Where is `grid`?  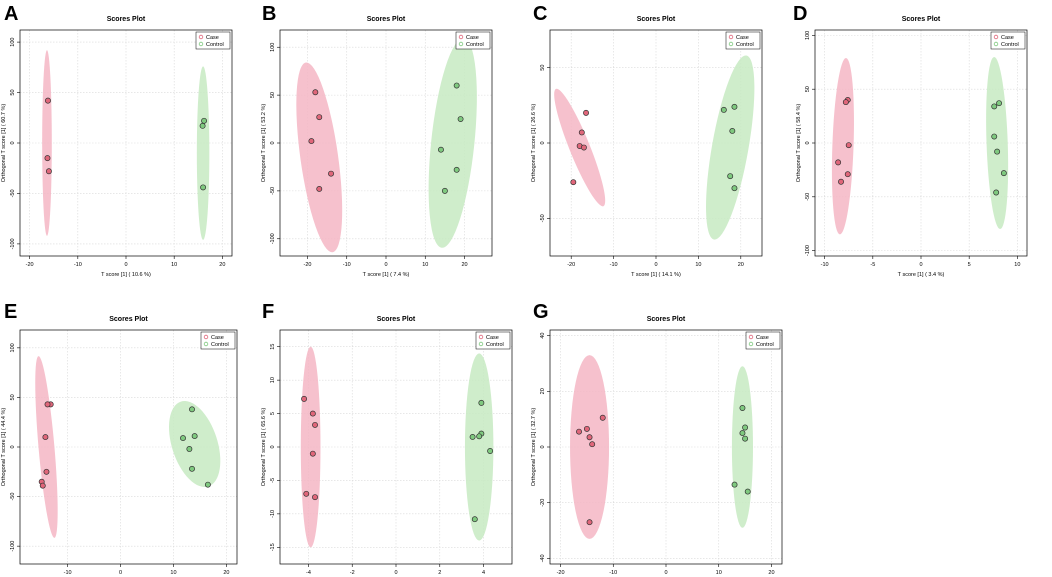
grid is located at coordinates (126, 143).